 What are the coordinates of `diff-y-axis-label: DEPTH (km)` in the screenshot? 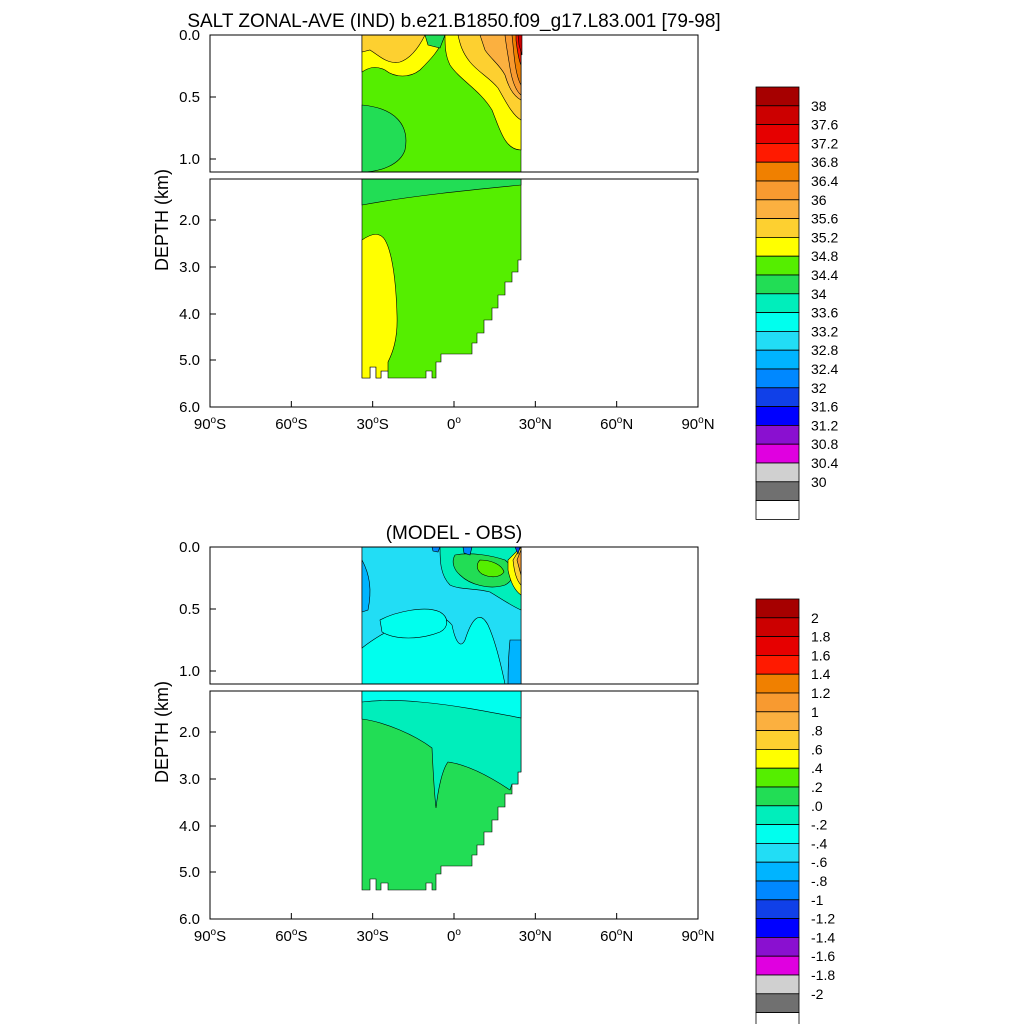 It's located at (162, 732).